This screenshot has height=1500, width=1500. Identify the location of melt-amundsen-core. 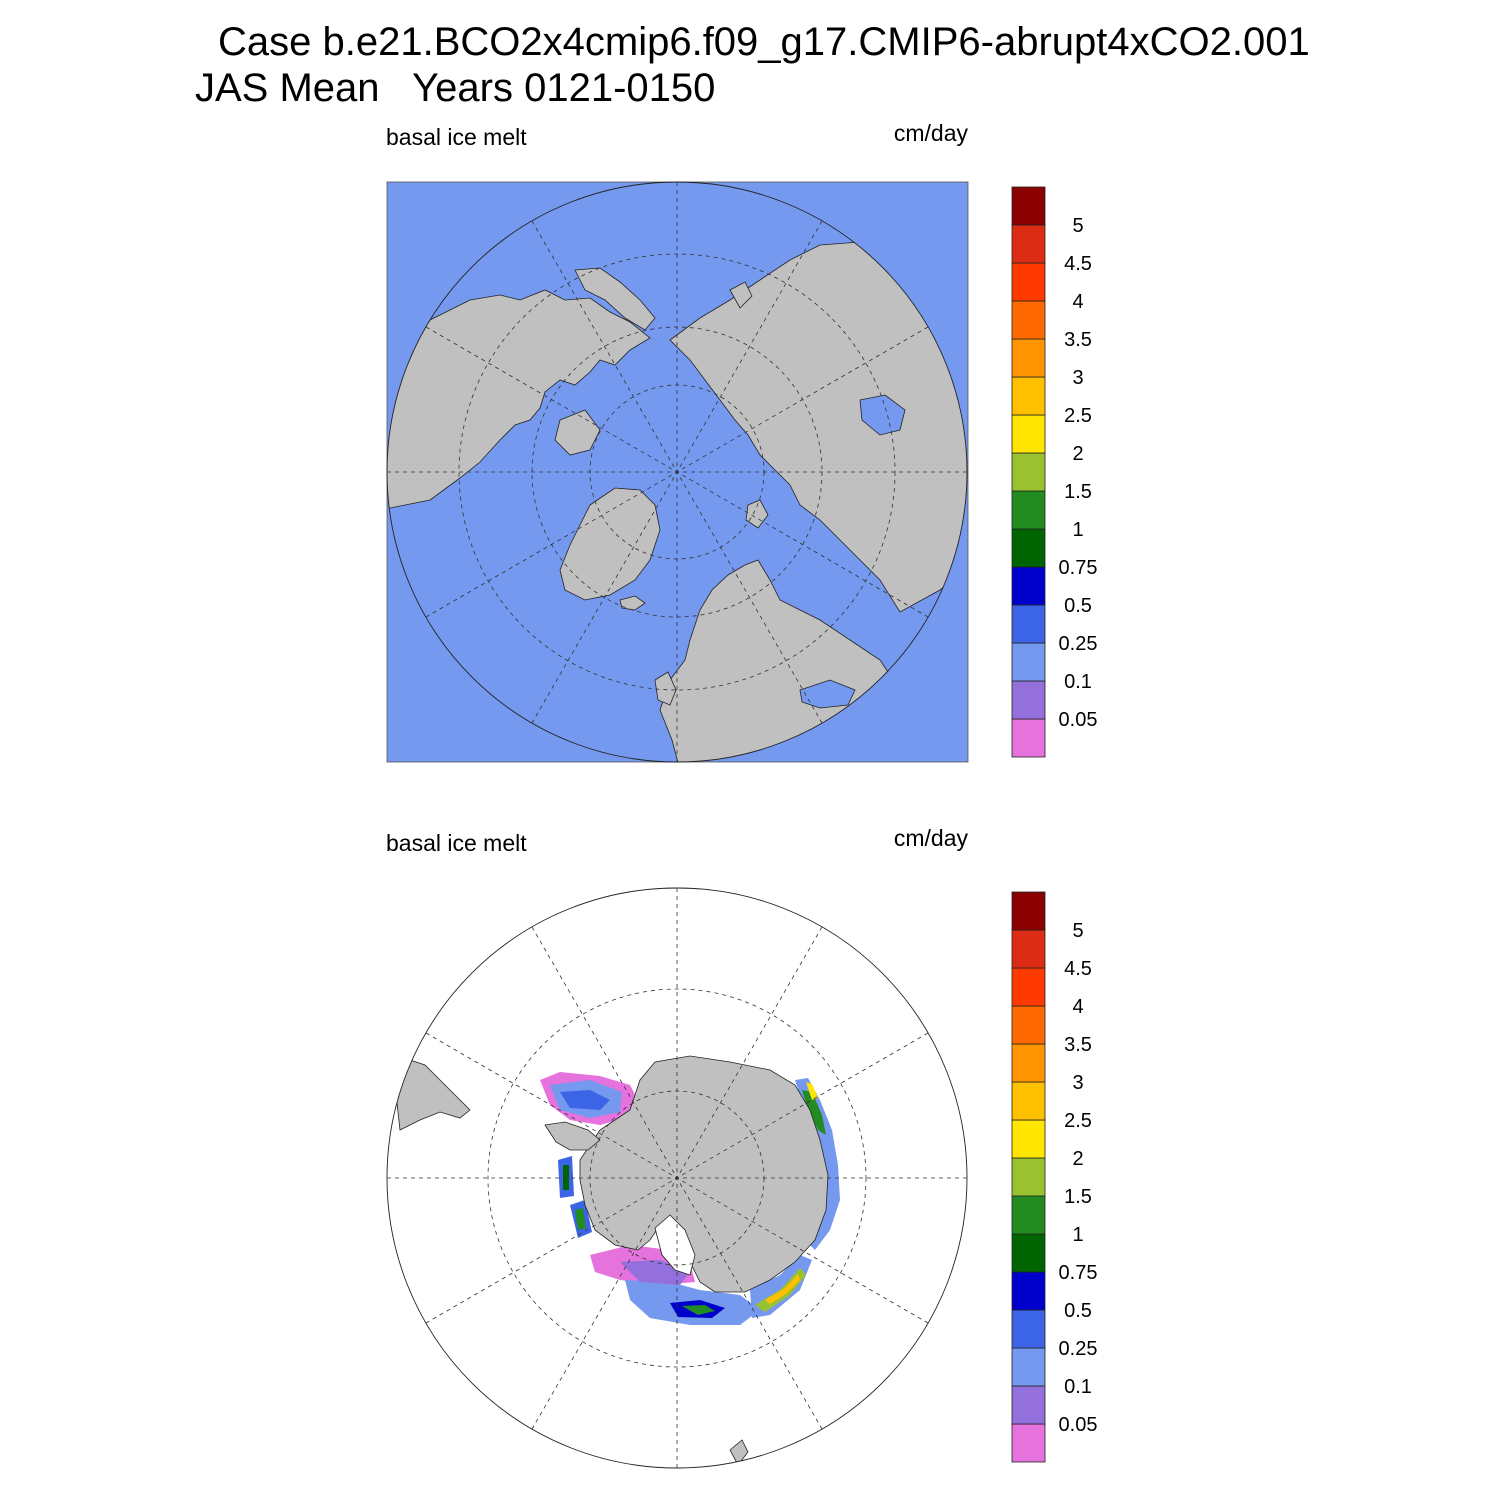
(580, 1219).